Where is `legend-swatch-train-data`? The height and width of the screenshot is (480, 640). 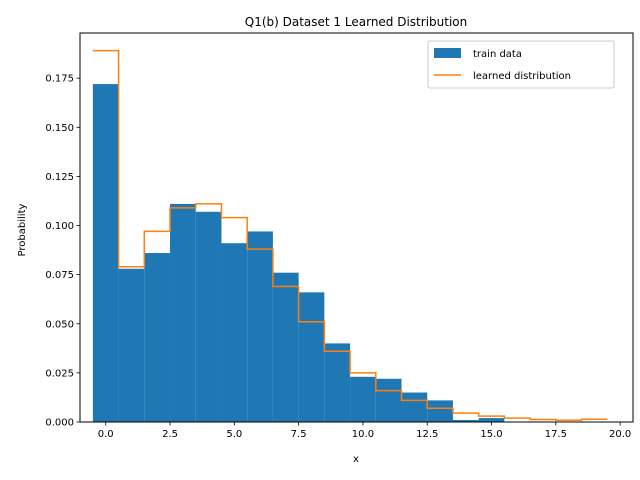 legend-swatch-train-data is located at coordinates (447, 53).